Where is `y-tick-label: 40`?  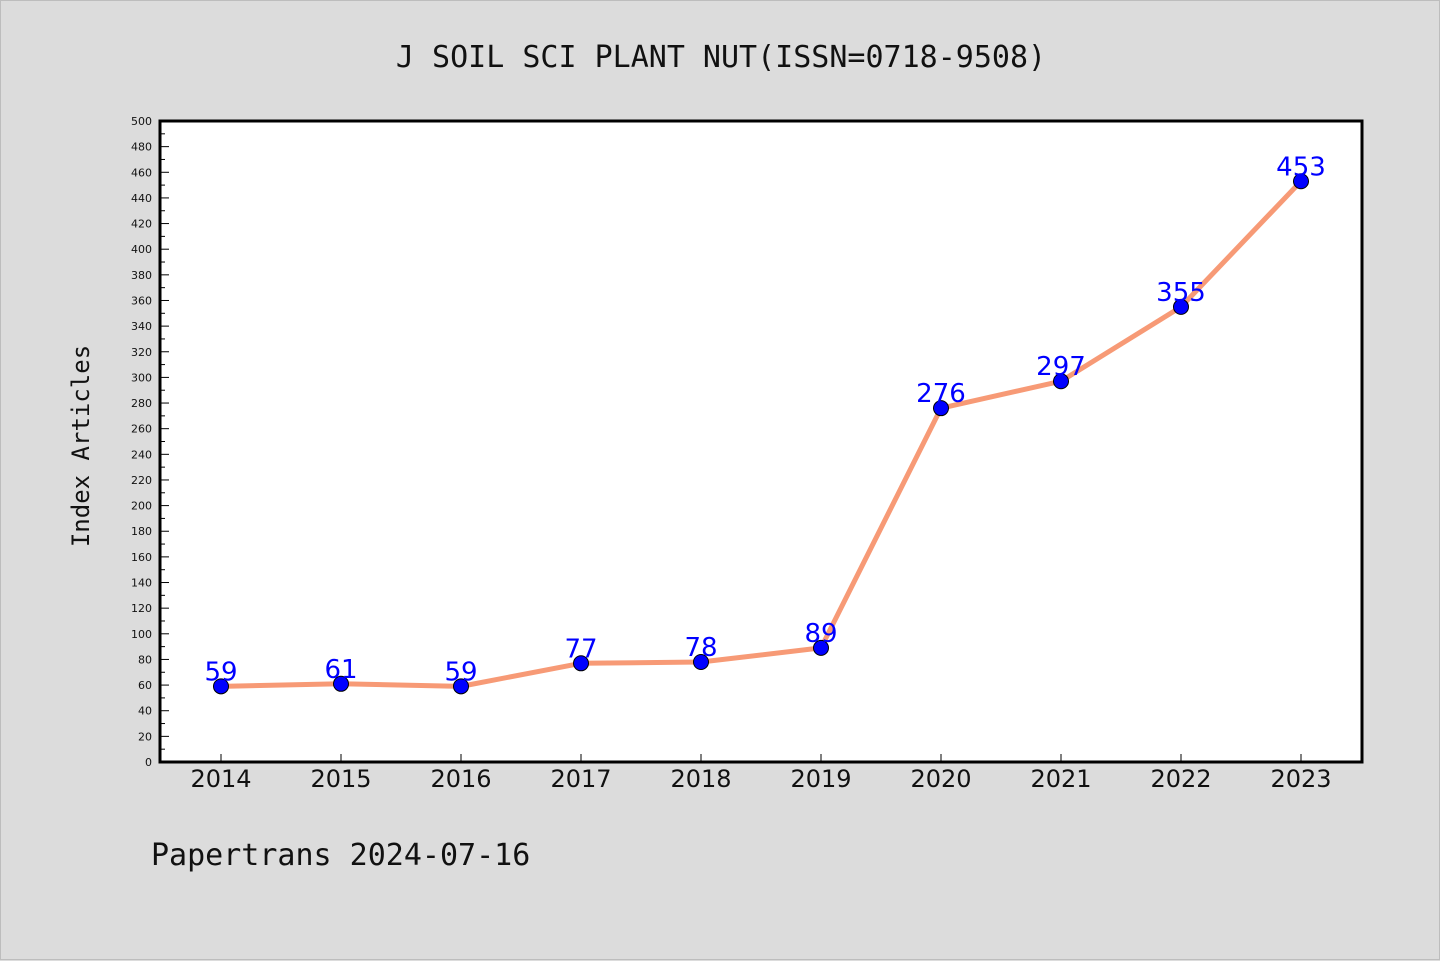 y-tick-label: 40 is located at coordinates (145, 711).